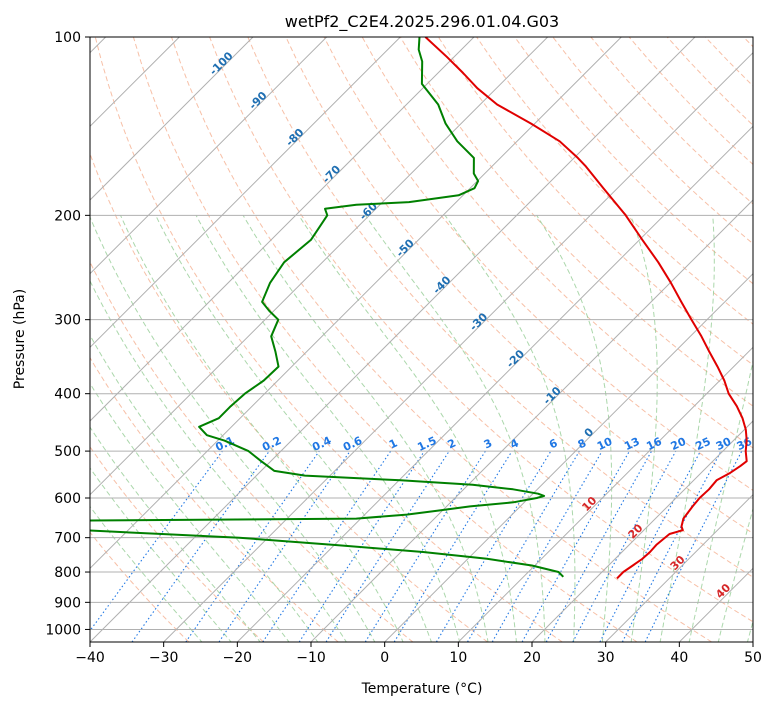 The image size is (775, 708). Describe the element at coordinates (422, 22) in the screenshot. I see `chart-title: wetPf2_C2E4.2025.296.01.04.G03` at that location.